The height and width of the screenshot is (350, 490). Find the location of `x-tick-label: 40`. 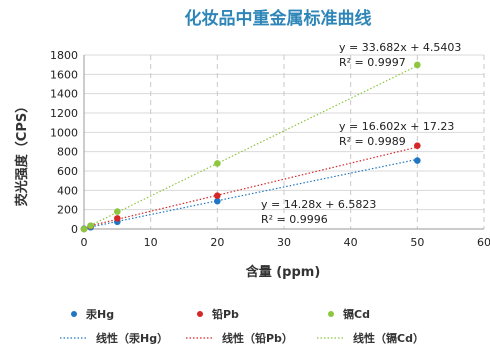

x-tick-label: 40 is located at coordinates (351, 242).